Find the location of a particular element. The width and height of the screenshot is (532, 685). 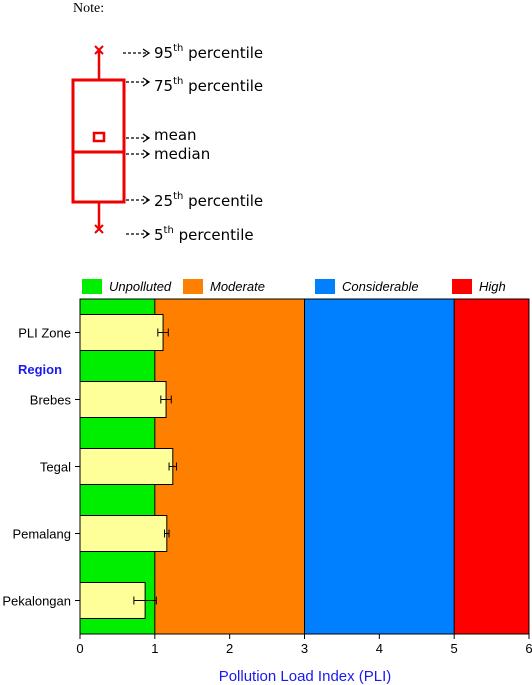

bar-brebes is located at coordinates (123, 399).